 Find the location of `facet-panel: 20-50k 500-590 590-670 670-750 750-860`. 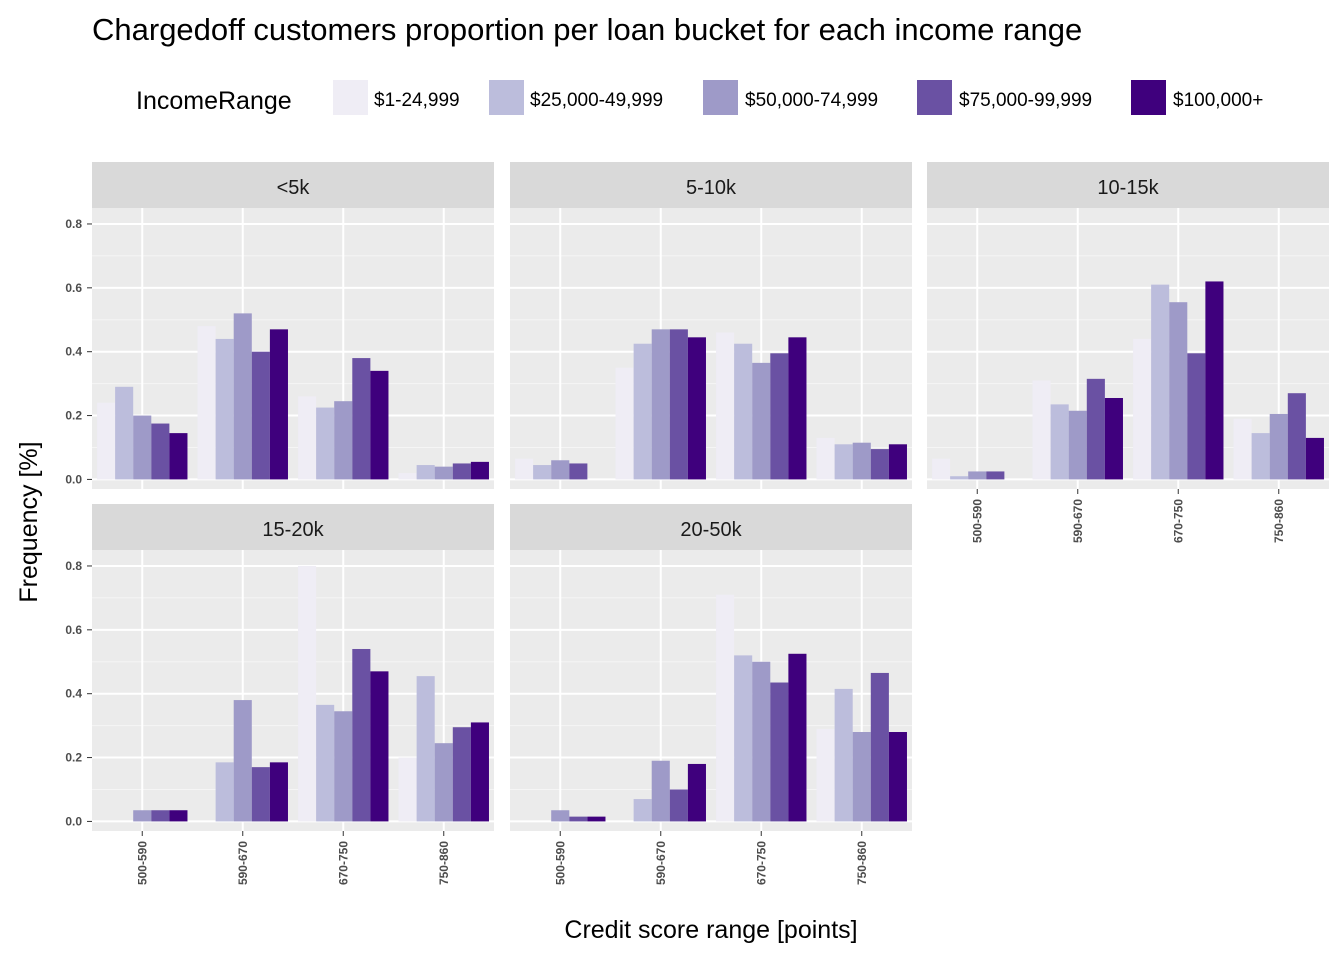

facet-panel: 20-50k 500-590 590-670 670-750 750-860 is located at coordinates (711, 694).